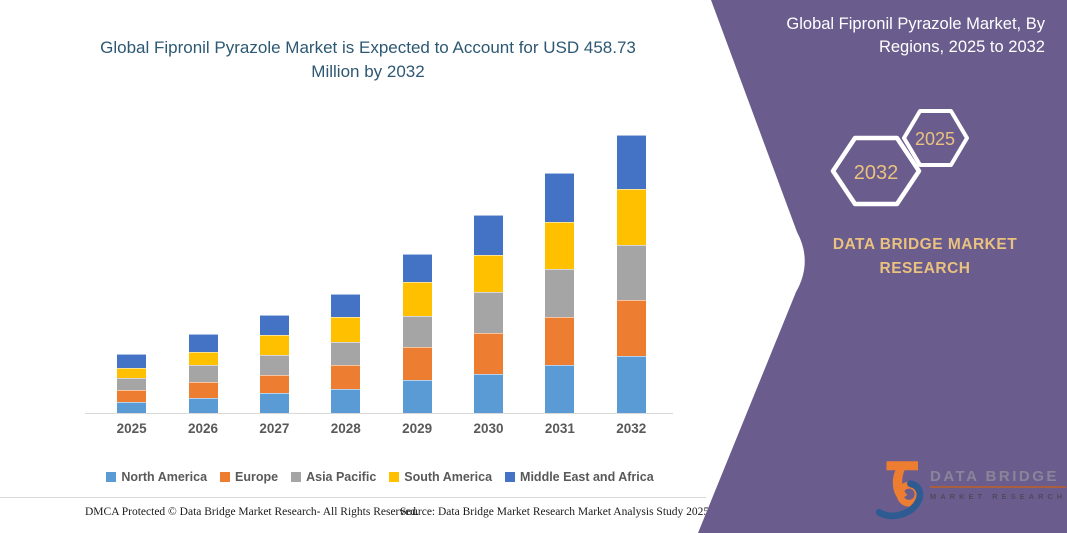 The image size is (1067, 533). I want to click on x-axis-label-2029: 2029, so click(417, 428).